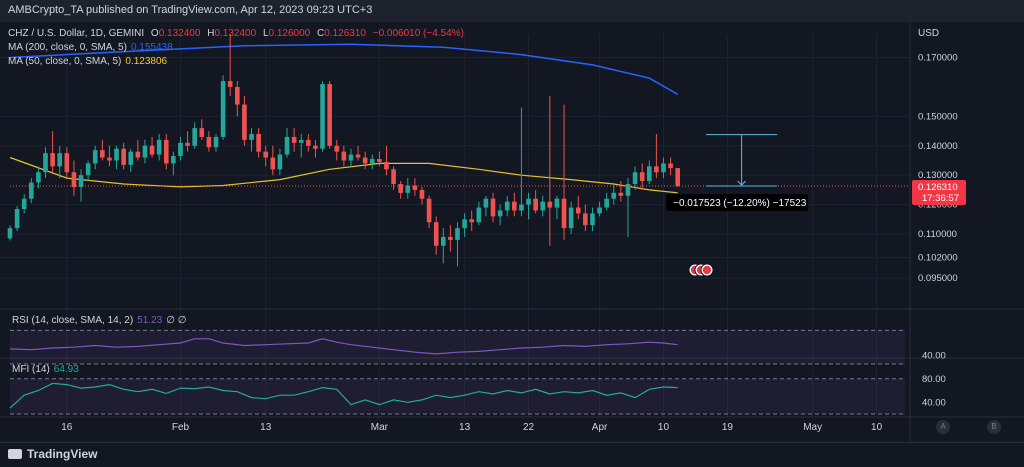 The image size is (1024, 467). I want to click on rsi-pane, so click(457, 347).